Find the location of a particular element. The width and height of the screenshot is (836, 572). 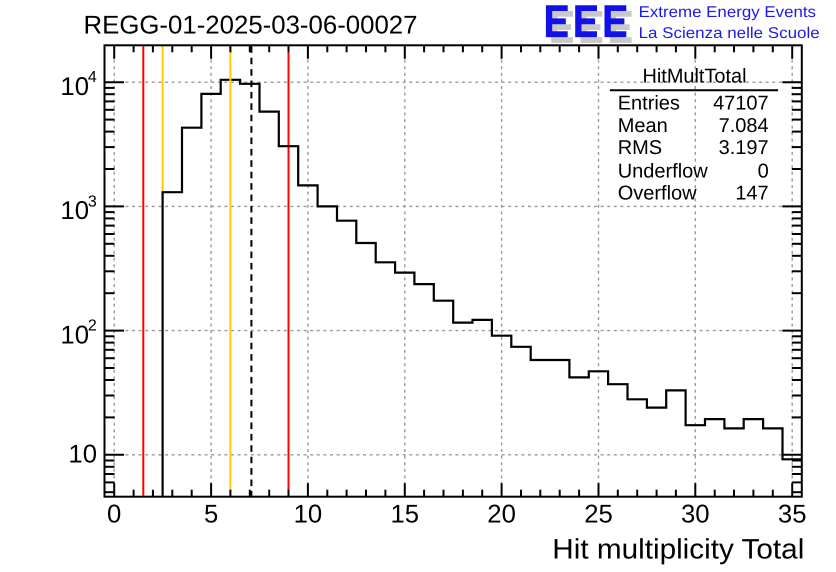

svg-text: 47107 is located at coordinates (741, 104).